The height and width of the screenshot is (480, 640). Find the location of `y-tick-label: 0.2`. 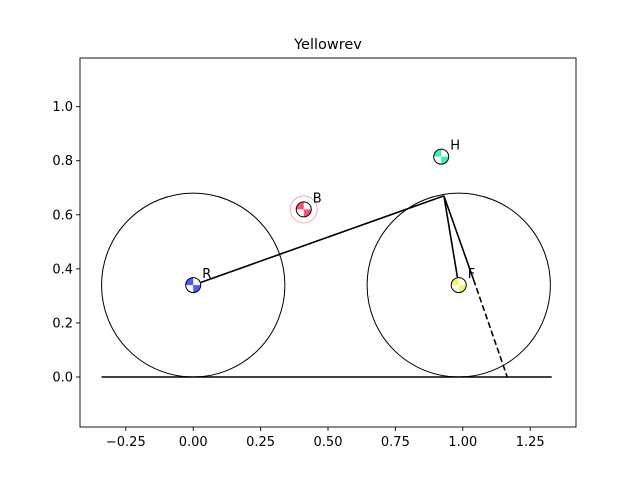

y-tick-label: 0.2 is located at coordinates (62, 323).